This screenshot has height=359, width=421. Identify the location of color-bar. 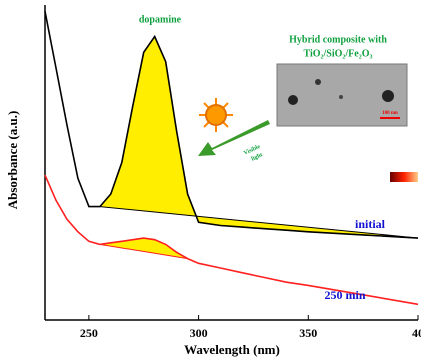
(404, 177).